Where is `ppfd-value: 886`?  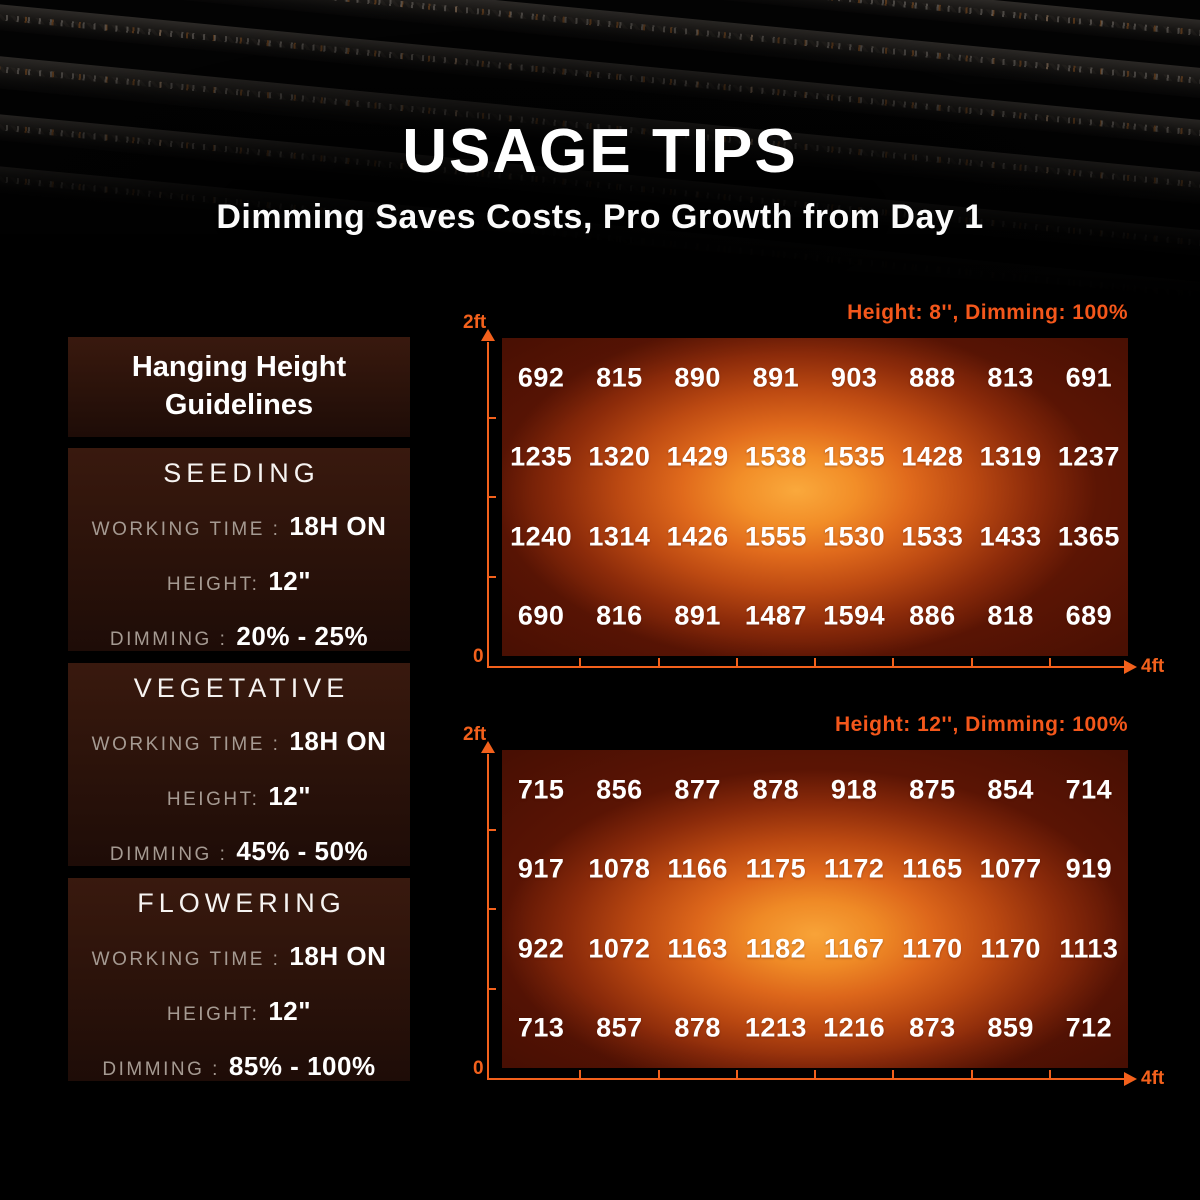 ppfd-value: 886 is located at coordinates (932, 615).